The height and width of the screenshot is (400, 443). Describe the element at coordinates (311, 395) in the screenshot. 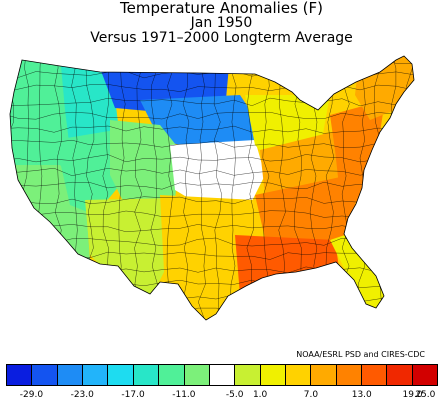

I see `legend-label: 7.0` at that location.